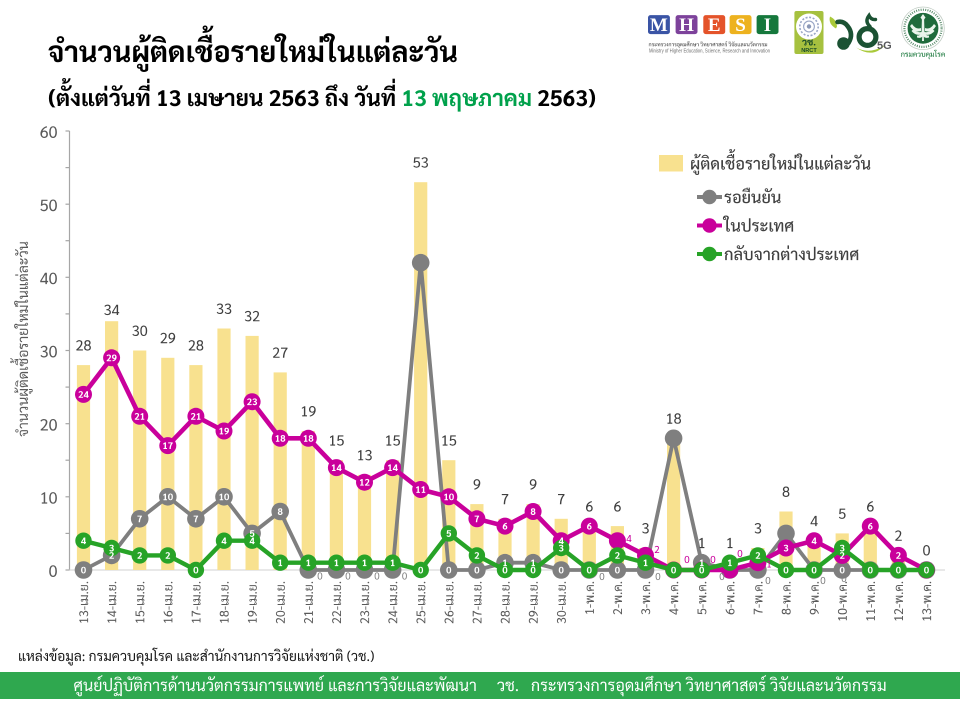 This screenshot has height=708, width=960. What do you see at coordinates (686, 25) in the screenshot?
I see `svg-text: H` at bounding box center [686, 25].